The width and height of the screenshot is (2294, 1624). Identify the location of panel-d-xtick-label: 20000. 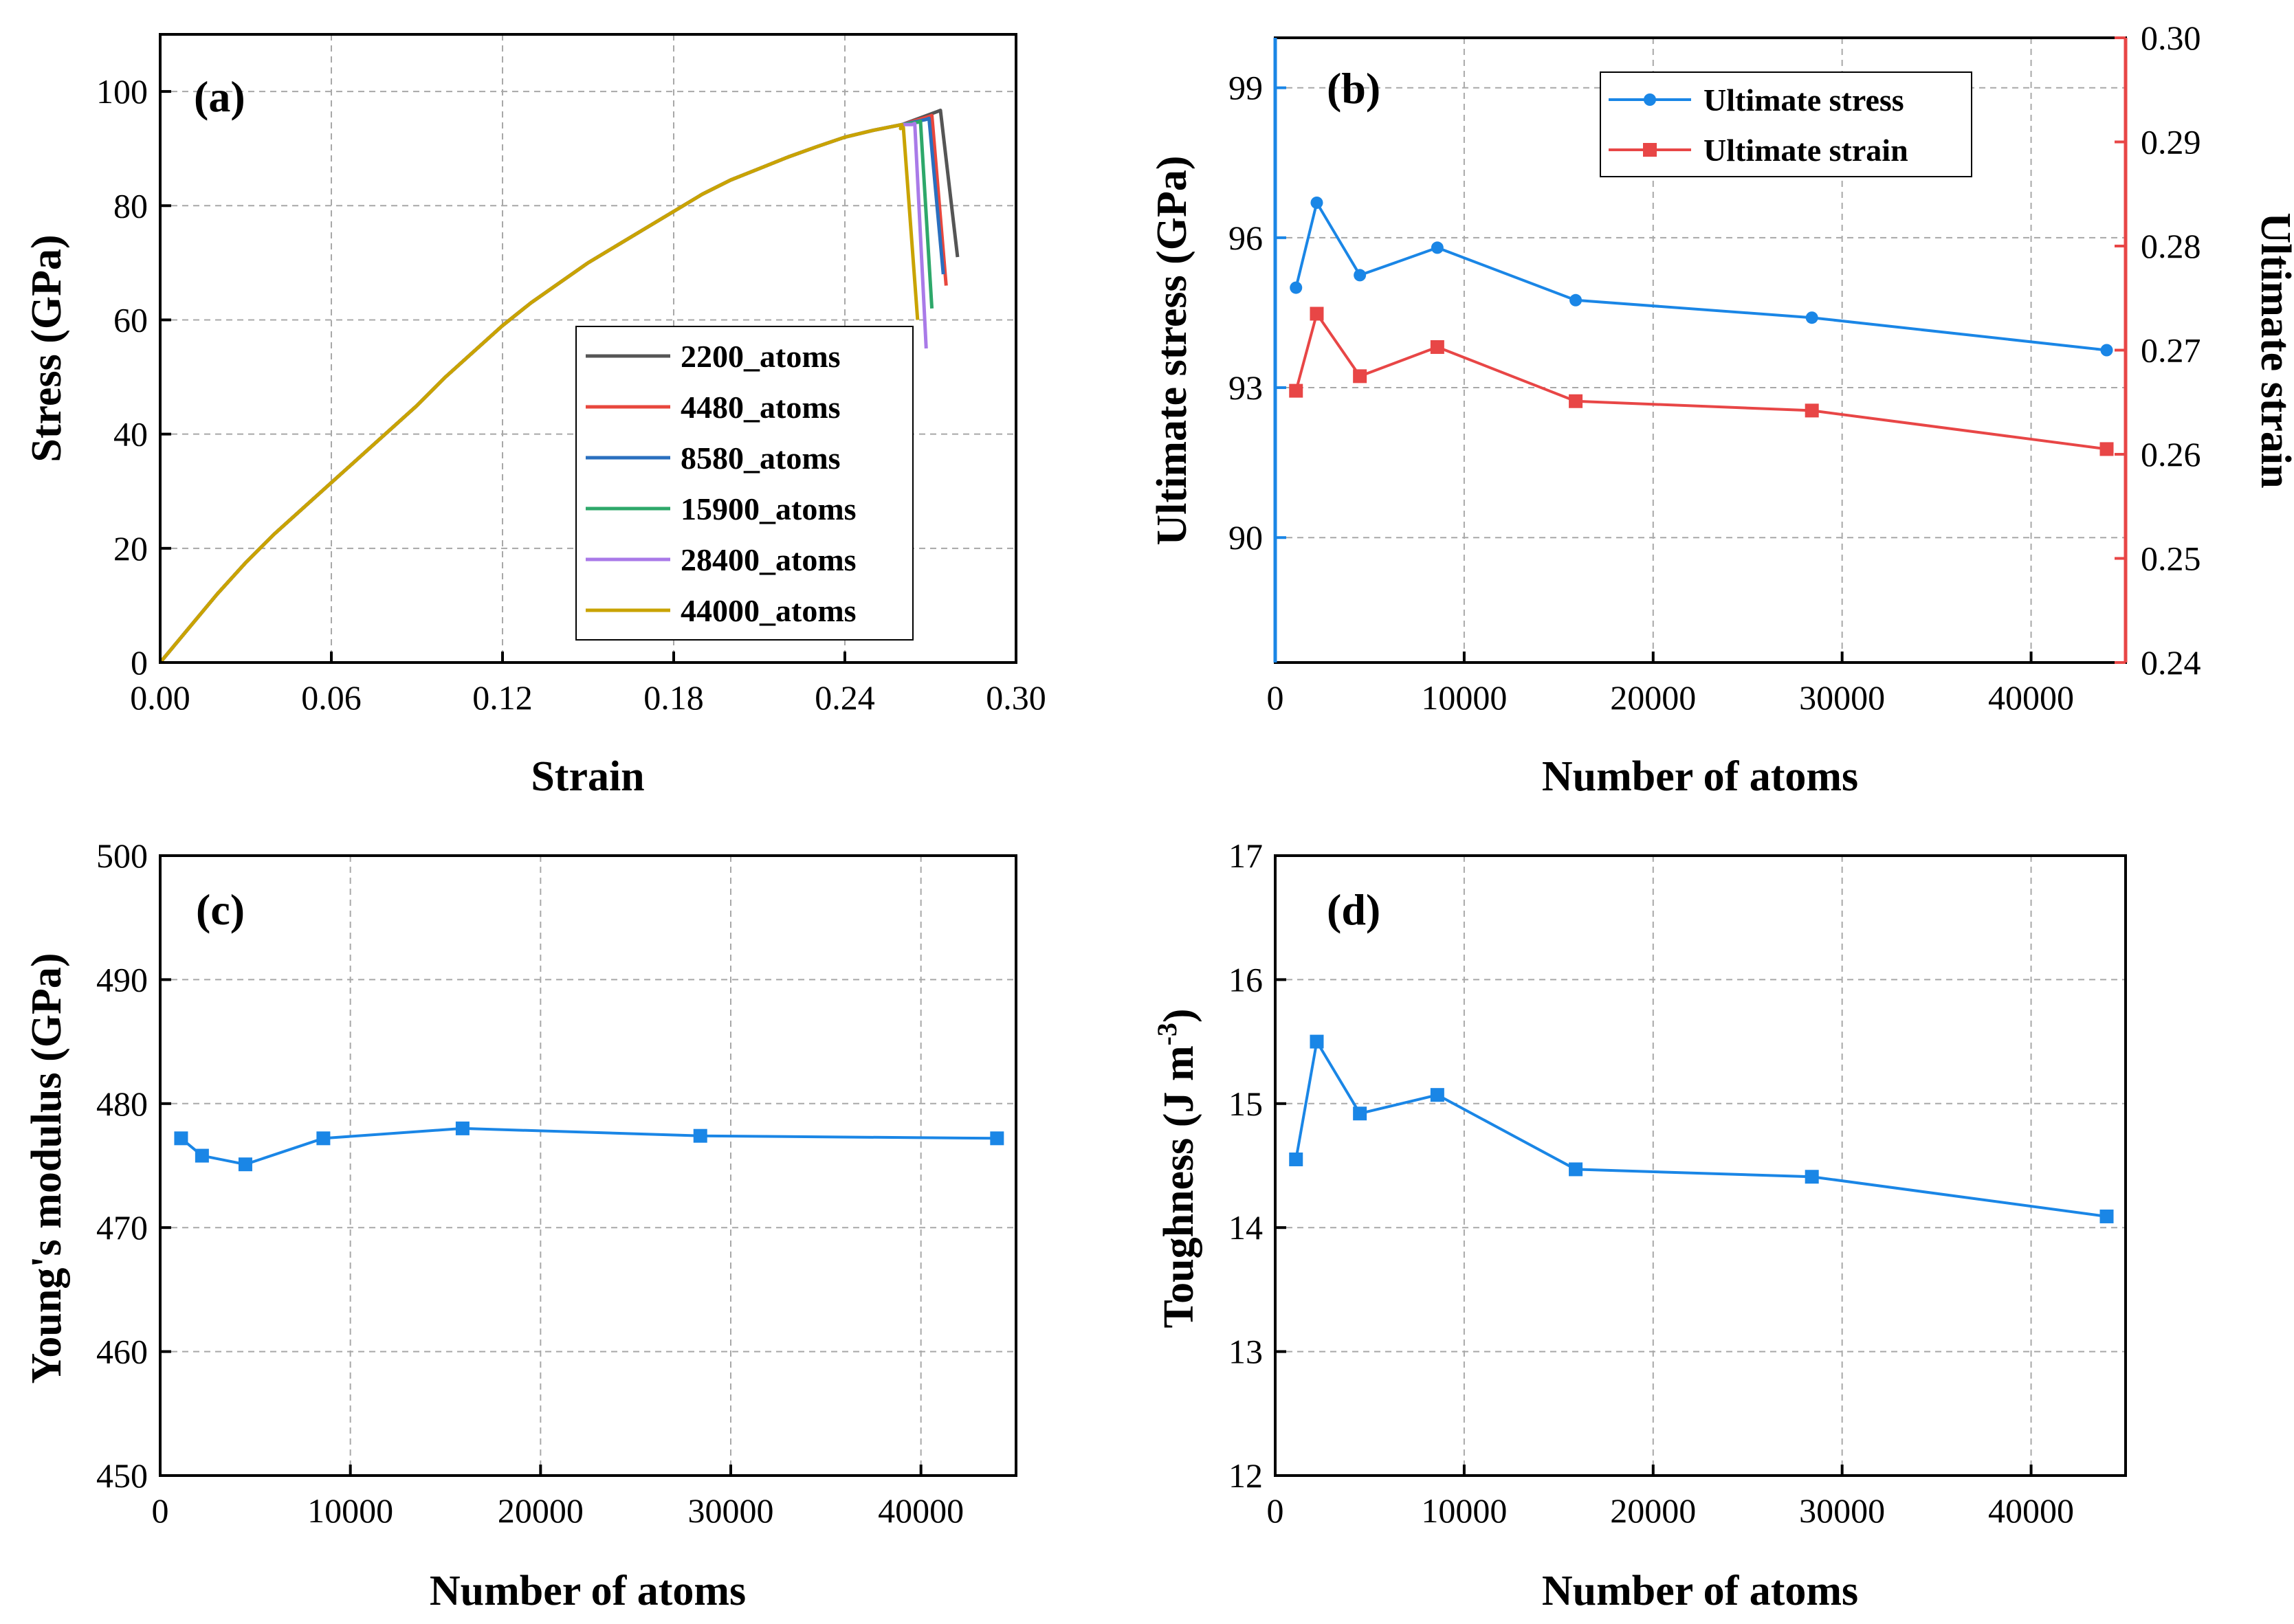
(1653, 1510).